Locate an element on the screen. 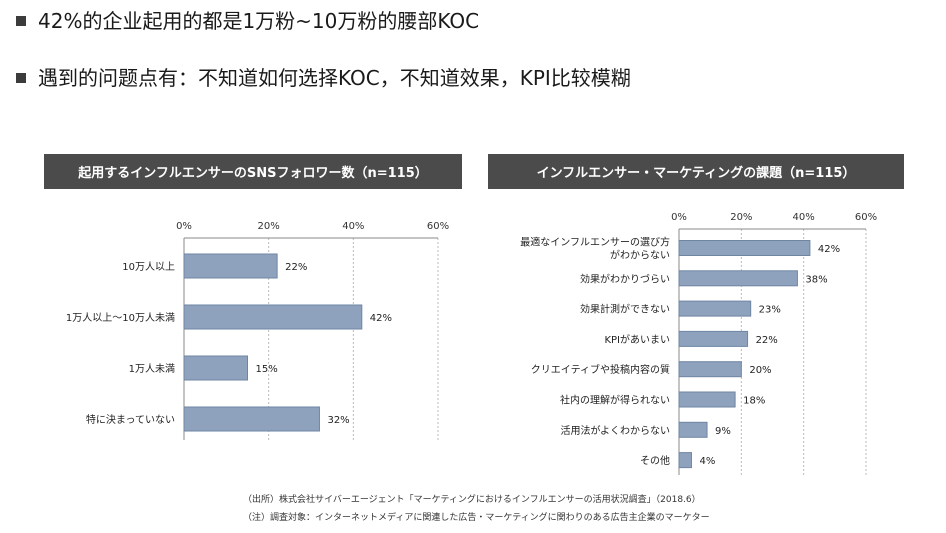 This screenshot has width=946, height=533. issues-tick-label: 20% is located at coordinates (741, 217).